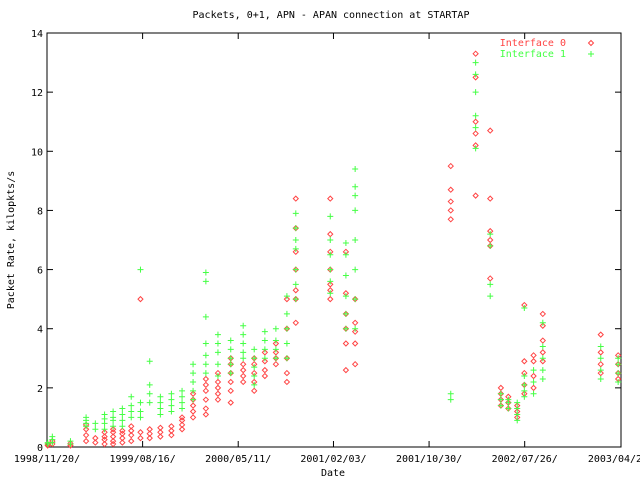 The image size is (640, 480). Describe the element at coordinates (40, 211) in the screenshot. I see `y-tick-label: 8` at that location.